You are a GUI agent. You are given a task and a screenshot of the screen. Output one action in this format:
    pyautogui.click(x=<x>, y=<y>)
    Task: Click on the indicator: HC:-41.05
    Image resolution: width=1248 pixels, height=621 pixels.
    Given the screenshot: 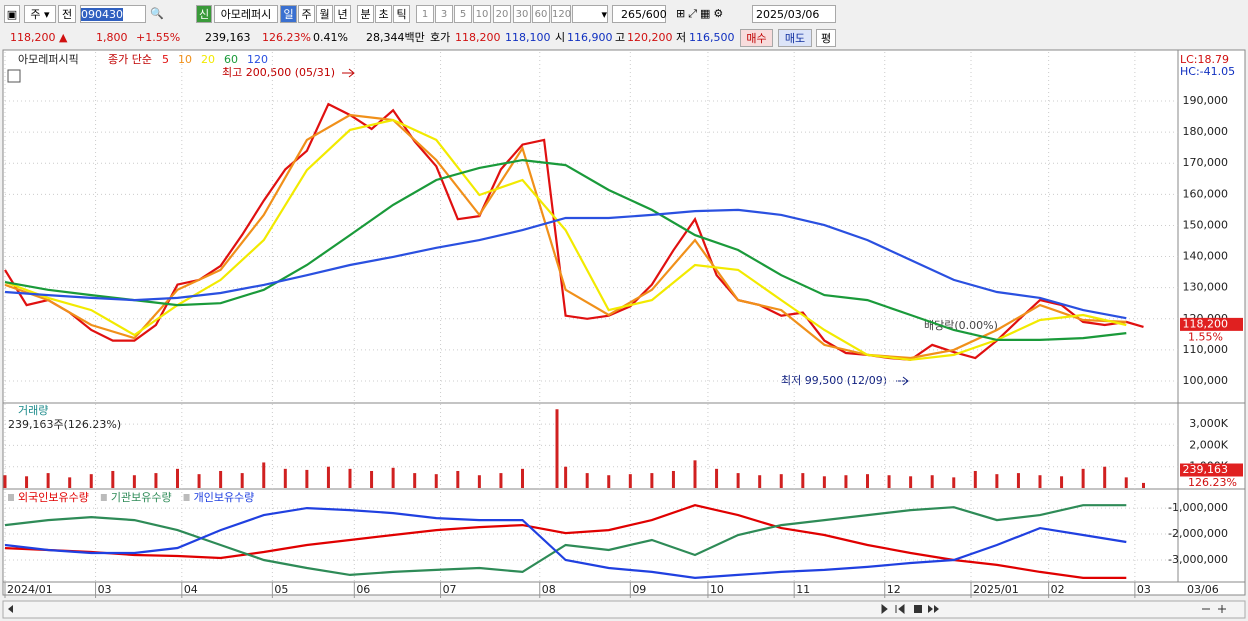 What is the action you would take?
    pyautogui.click(x=1207, y=71)
    